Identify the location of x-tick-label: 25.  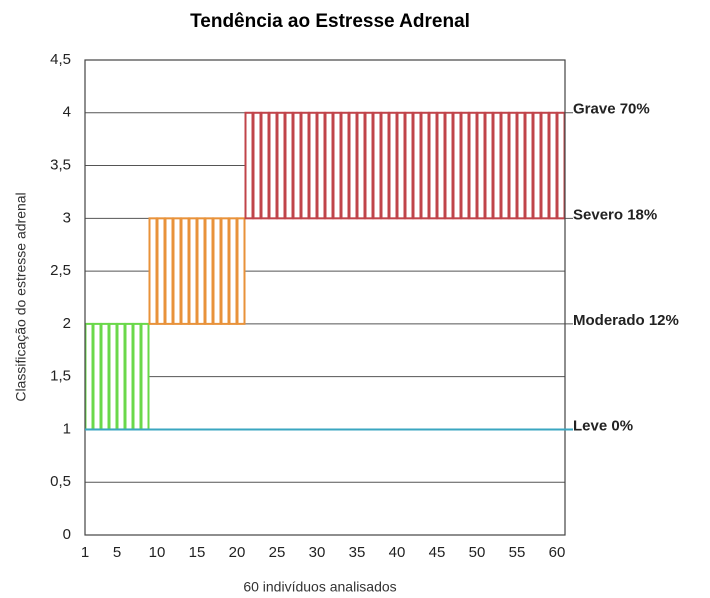
(277, 552).